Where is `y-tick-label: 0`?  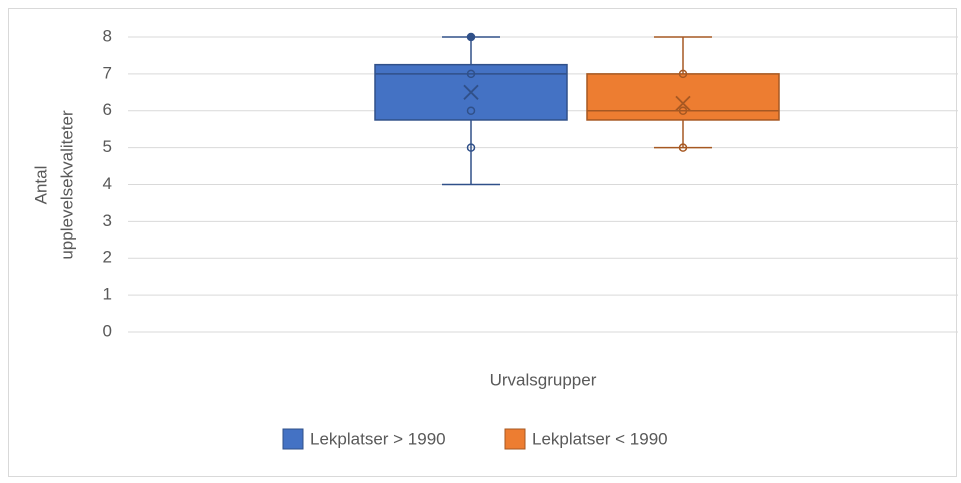 y-tick-label: 0 is located at coordinates (107, 330).